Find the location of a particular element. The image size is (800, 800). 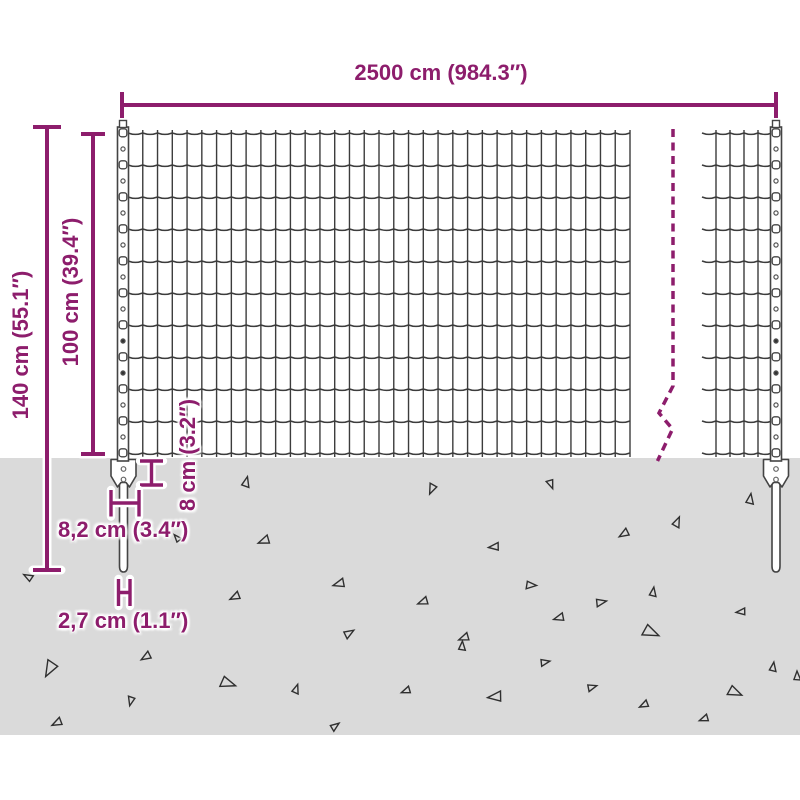

total-height-label: 140 cm (55.1″) is located at coordinates (20, 345).